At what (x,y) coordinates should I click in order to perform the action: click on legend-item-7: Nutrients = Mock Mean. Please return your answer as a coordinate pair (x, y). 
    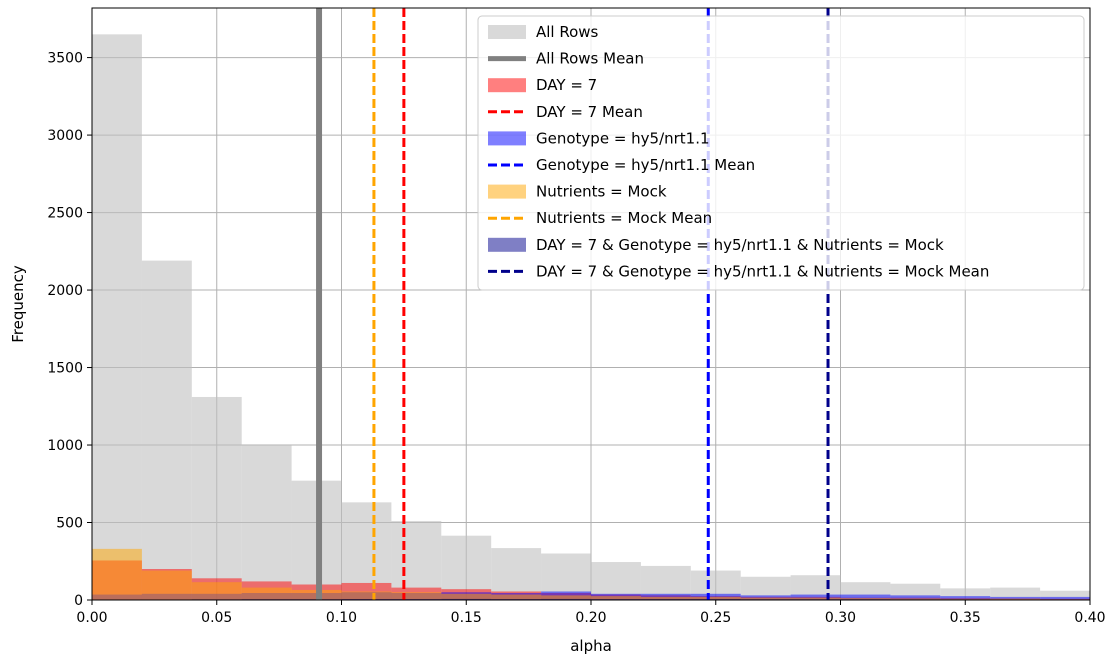
    Looking at the image, I should click on (600, 218).